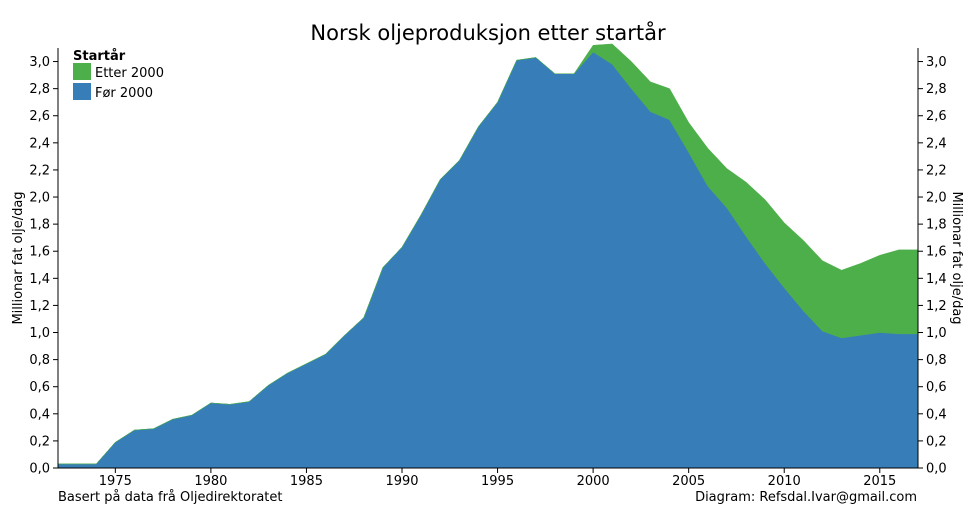 The width and height of the screenshot is (968, 520). I want to click on y-tick-label-left: 1,4, so click(39, 279).